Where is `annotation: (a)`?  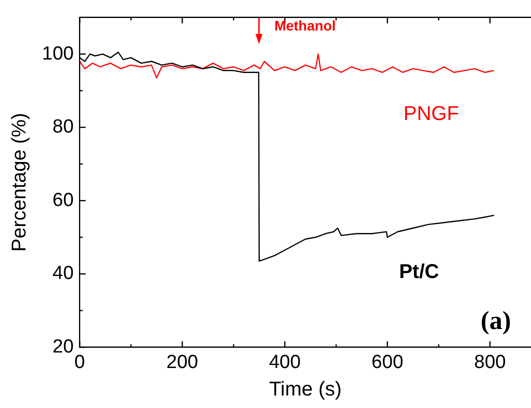 annotation: (a) is located at coordinates (495, 320).